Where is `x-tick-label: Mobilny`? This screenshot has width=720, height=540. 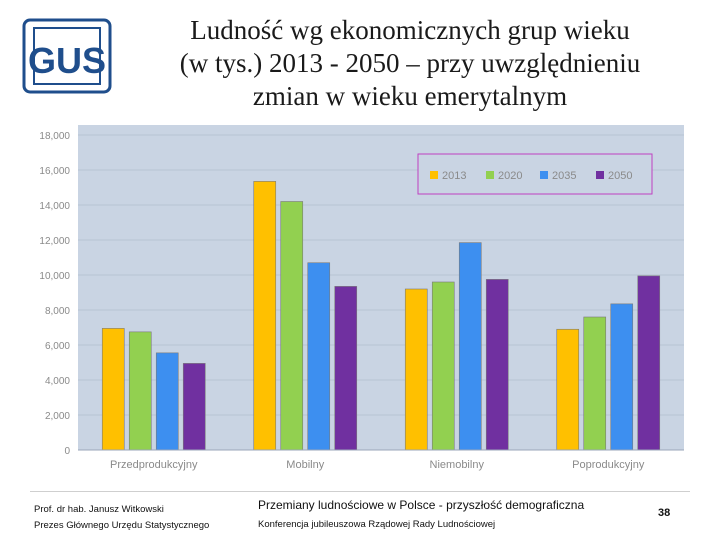
x-tick-label: Mobilny is located at coordinates (305, 465).